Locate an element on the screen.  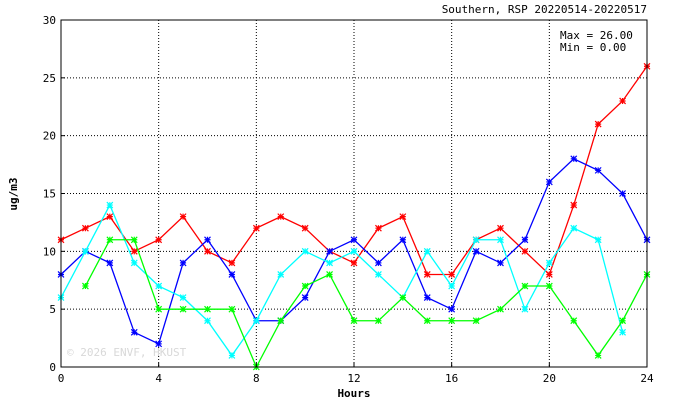
max-stat: Max = 26.00 is located at coordinates (596, 35).